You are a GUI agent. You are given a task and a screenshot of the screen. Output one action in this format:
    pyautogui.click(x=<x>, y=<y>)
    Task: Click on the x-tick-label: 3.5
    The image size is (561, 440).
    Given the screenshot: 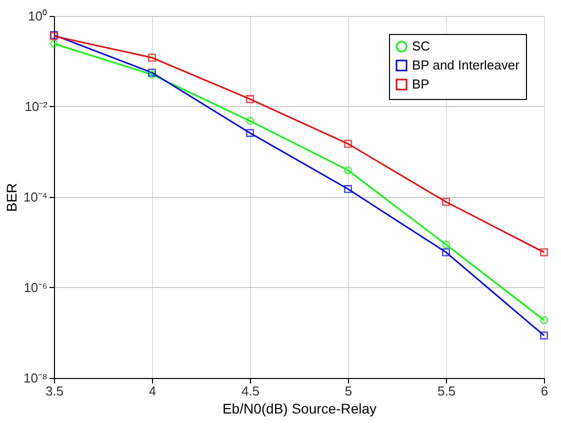 What is the action you would take?
    pyautogui.click(x=54, y=391)
    